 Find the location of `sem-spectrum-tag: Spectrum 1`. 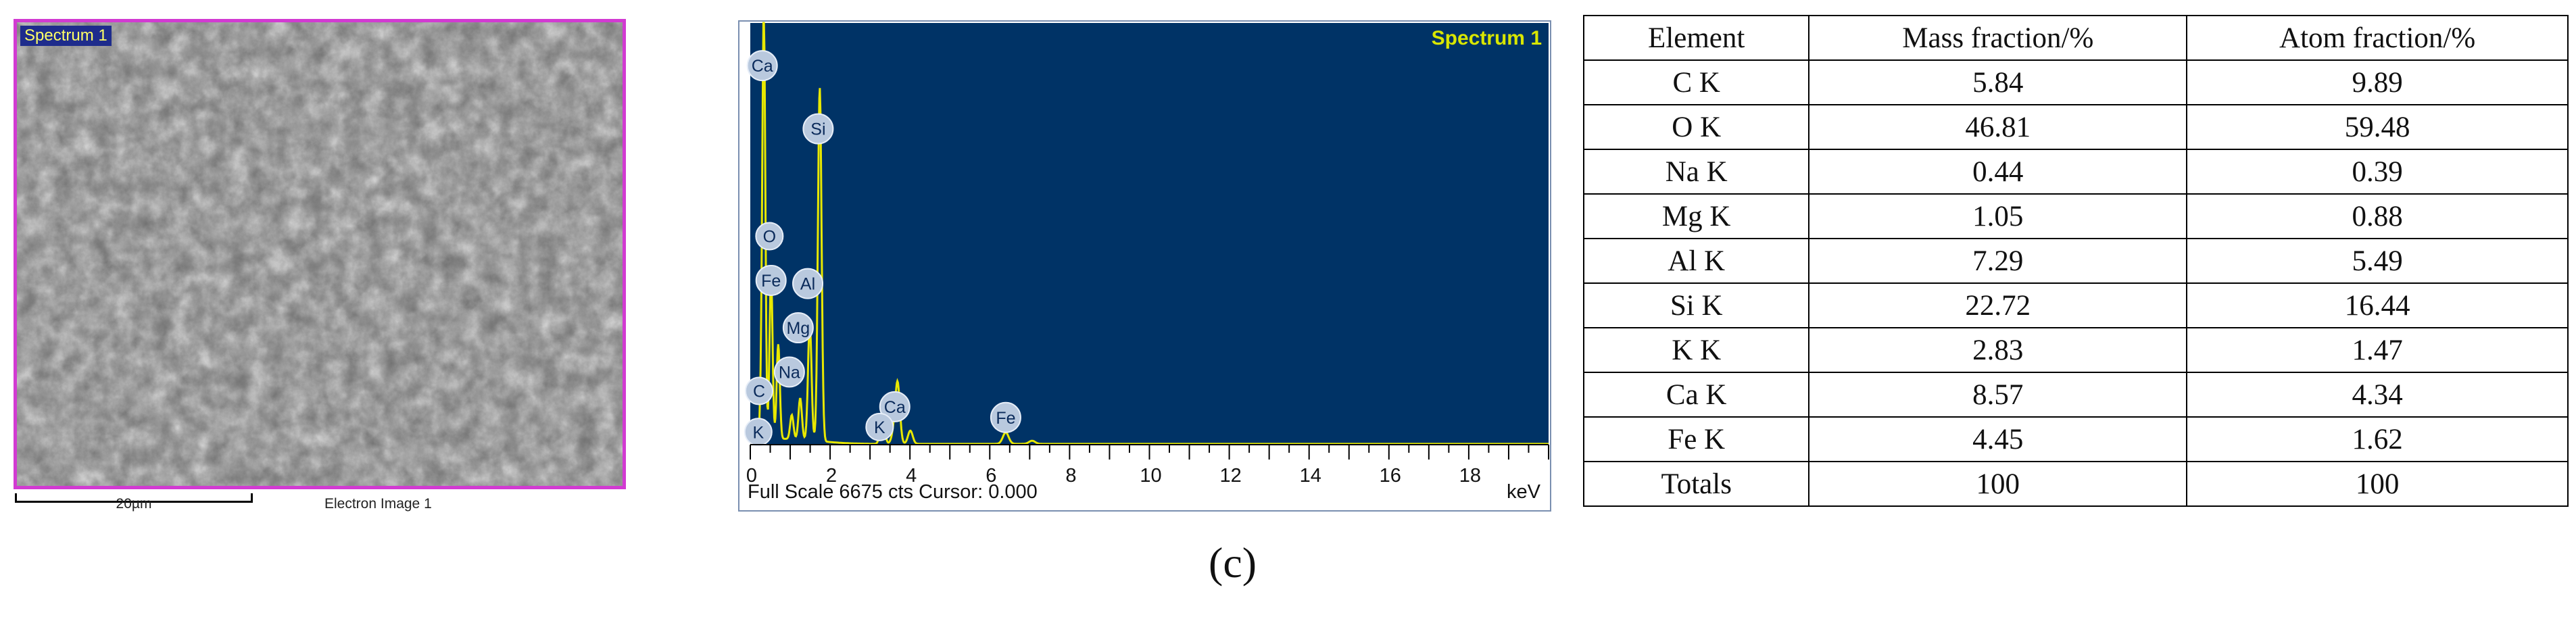

sem-spectrum-tag: Spectrum 1 is located at coordinates (66, 36).